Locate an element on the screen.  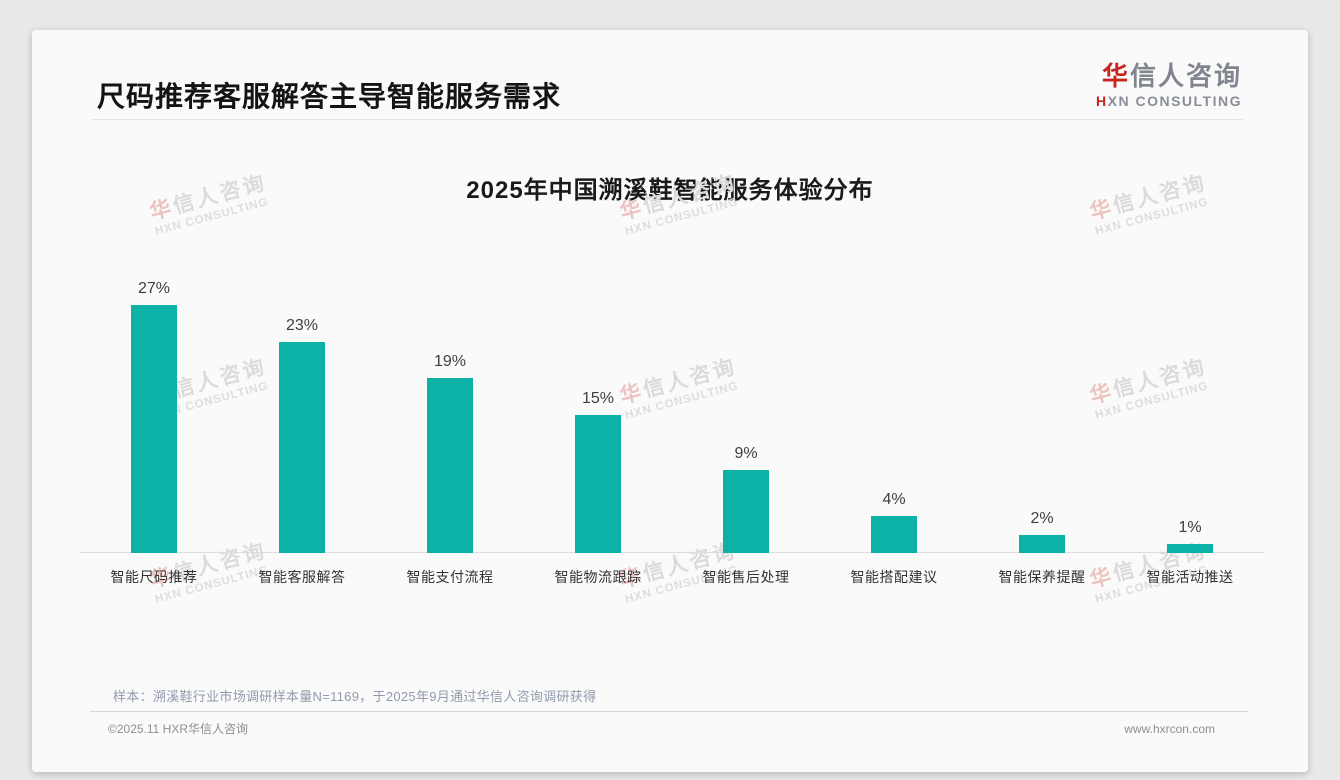
category-label: 智能活动推送 is located at coordinates (1190, 577).